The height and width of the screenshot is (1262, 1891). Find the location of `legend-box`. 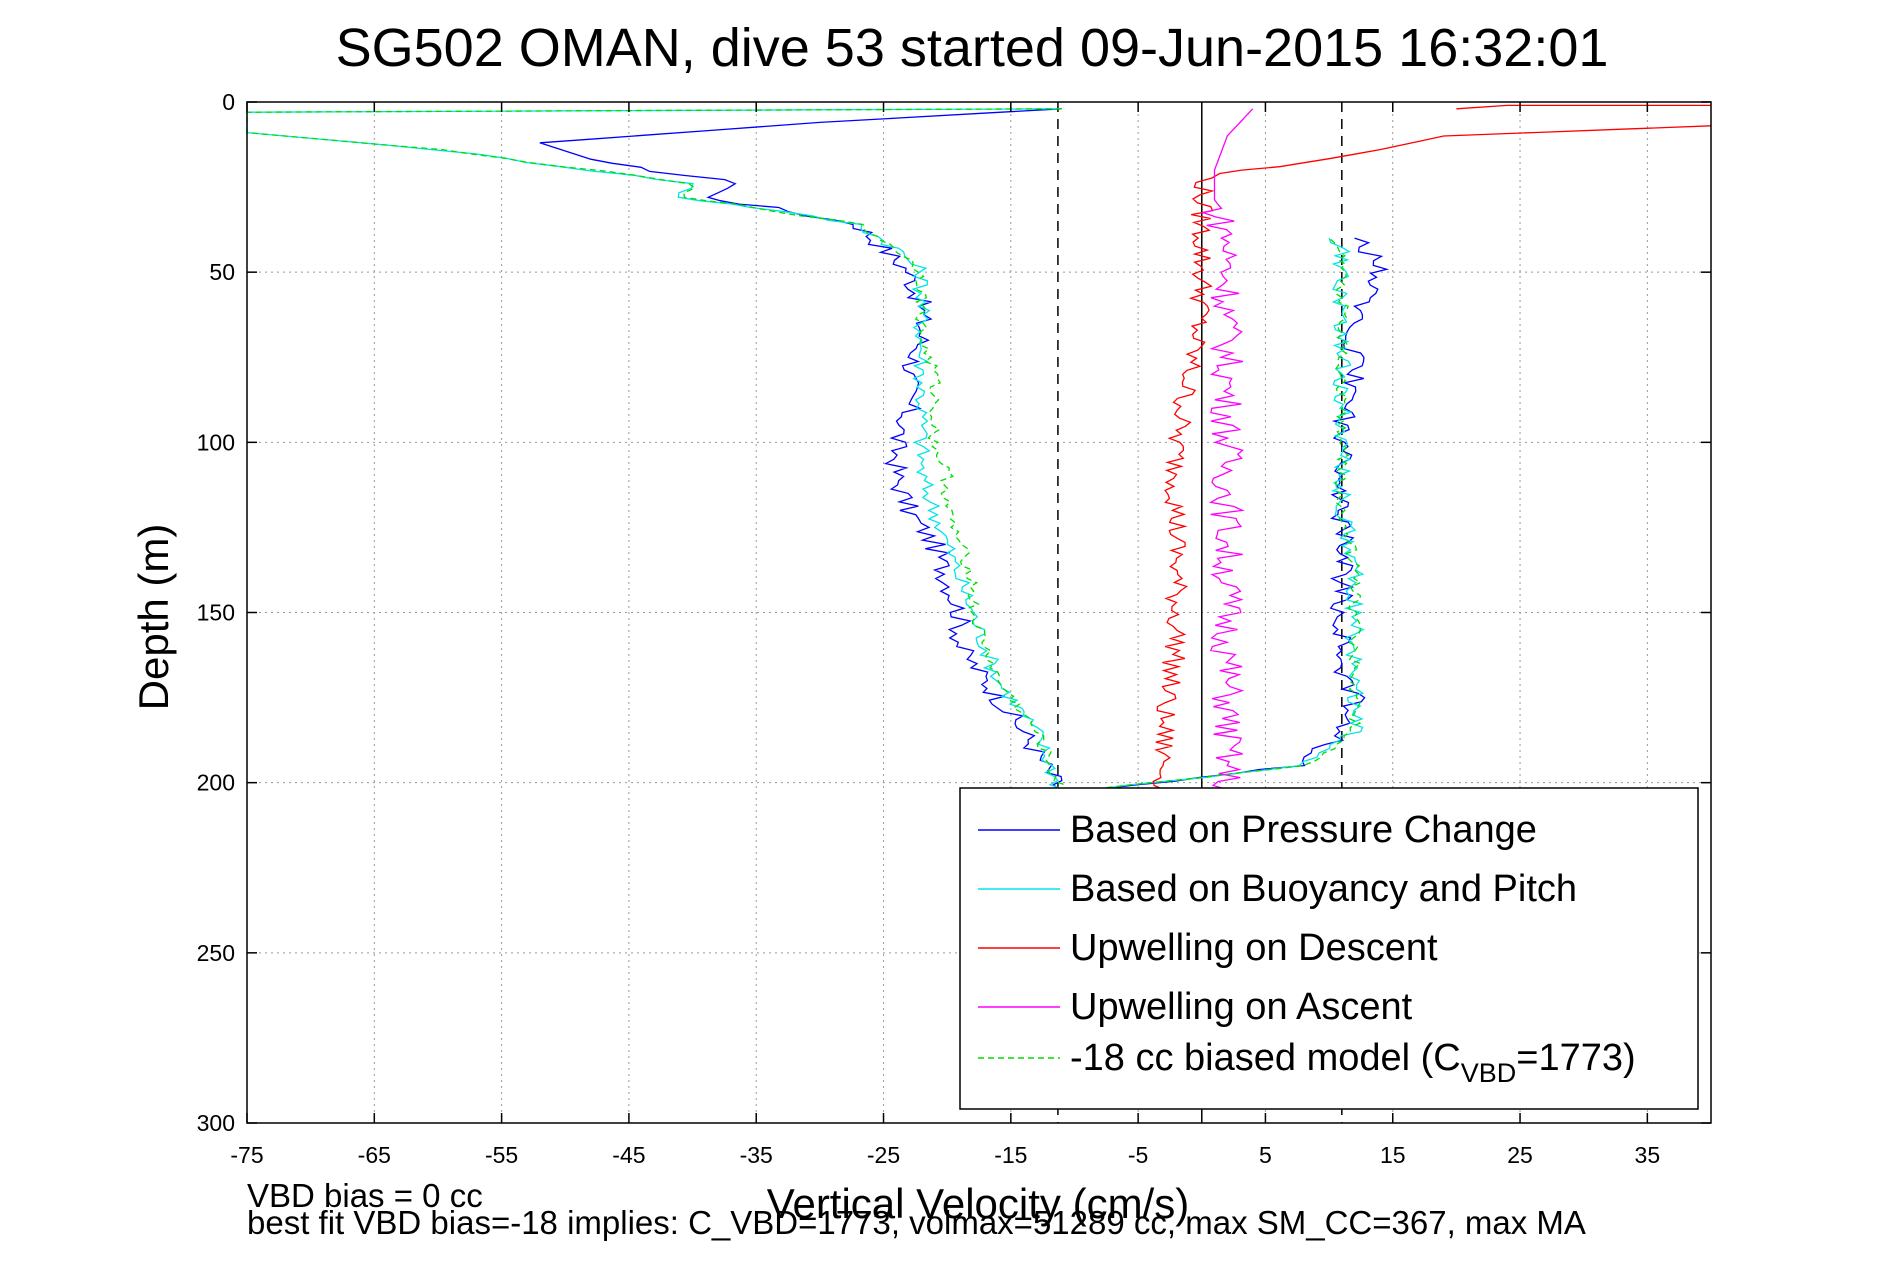

legend-box is located at coordinates (1329, 948).